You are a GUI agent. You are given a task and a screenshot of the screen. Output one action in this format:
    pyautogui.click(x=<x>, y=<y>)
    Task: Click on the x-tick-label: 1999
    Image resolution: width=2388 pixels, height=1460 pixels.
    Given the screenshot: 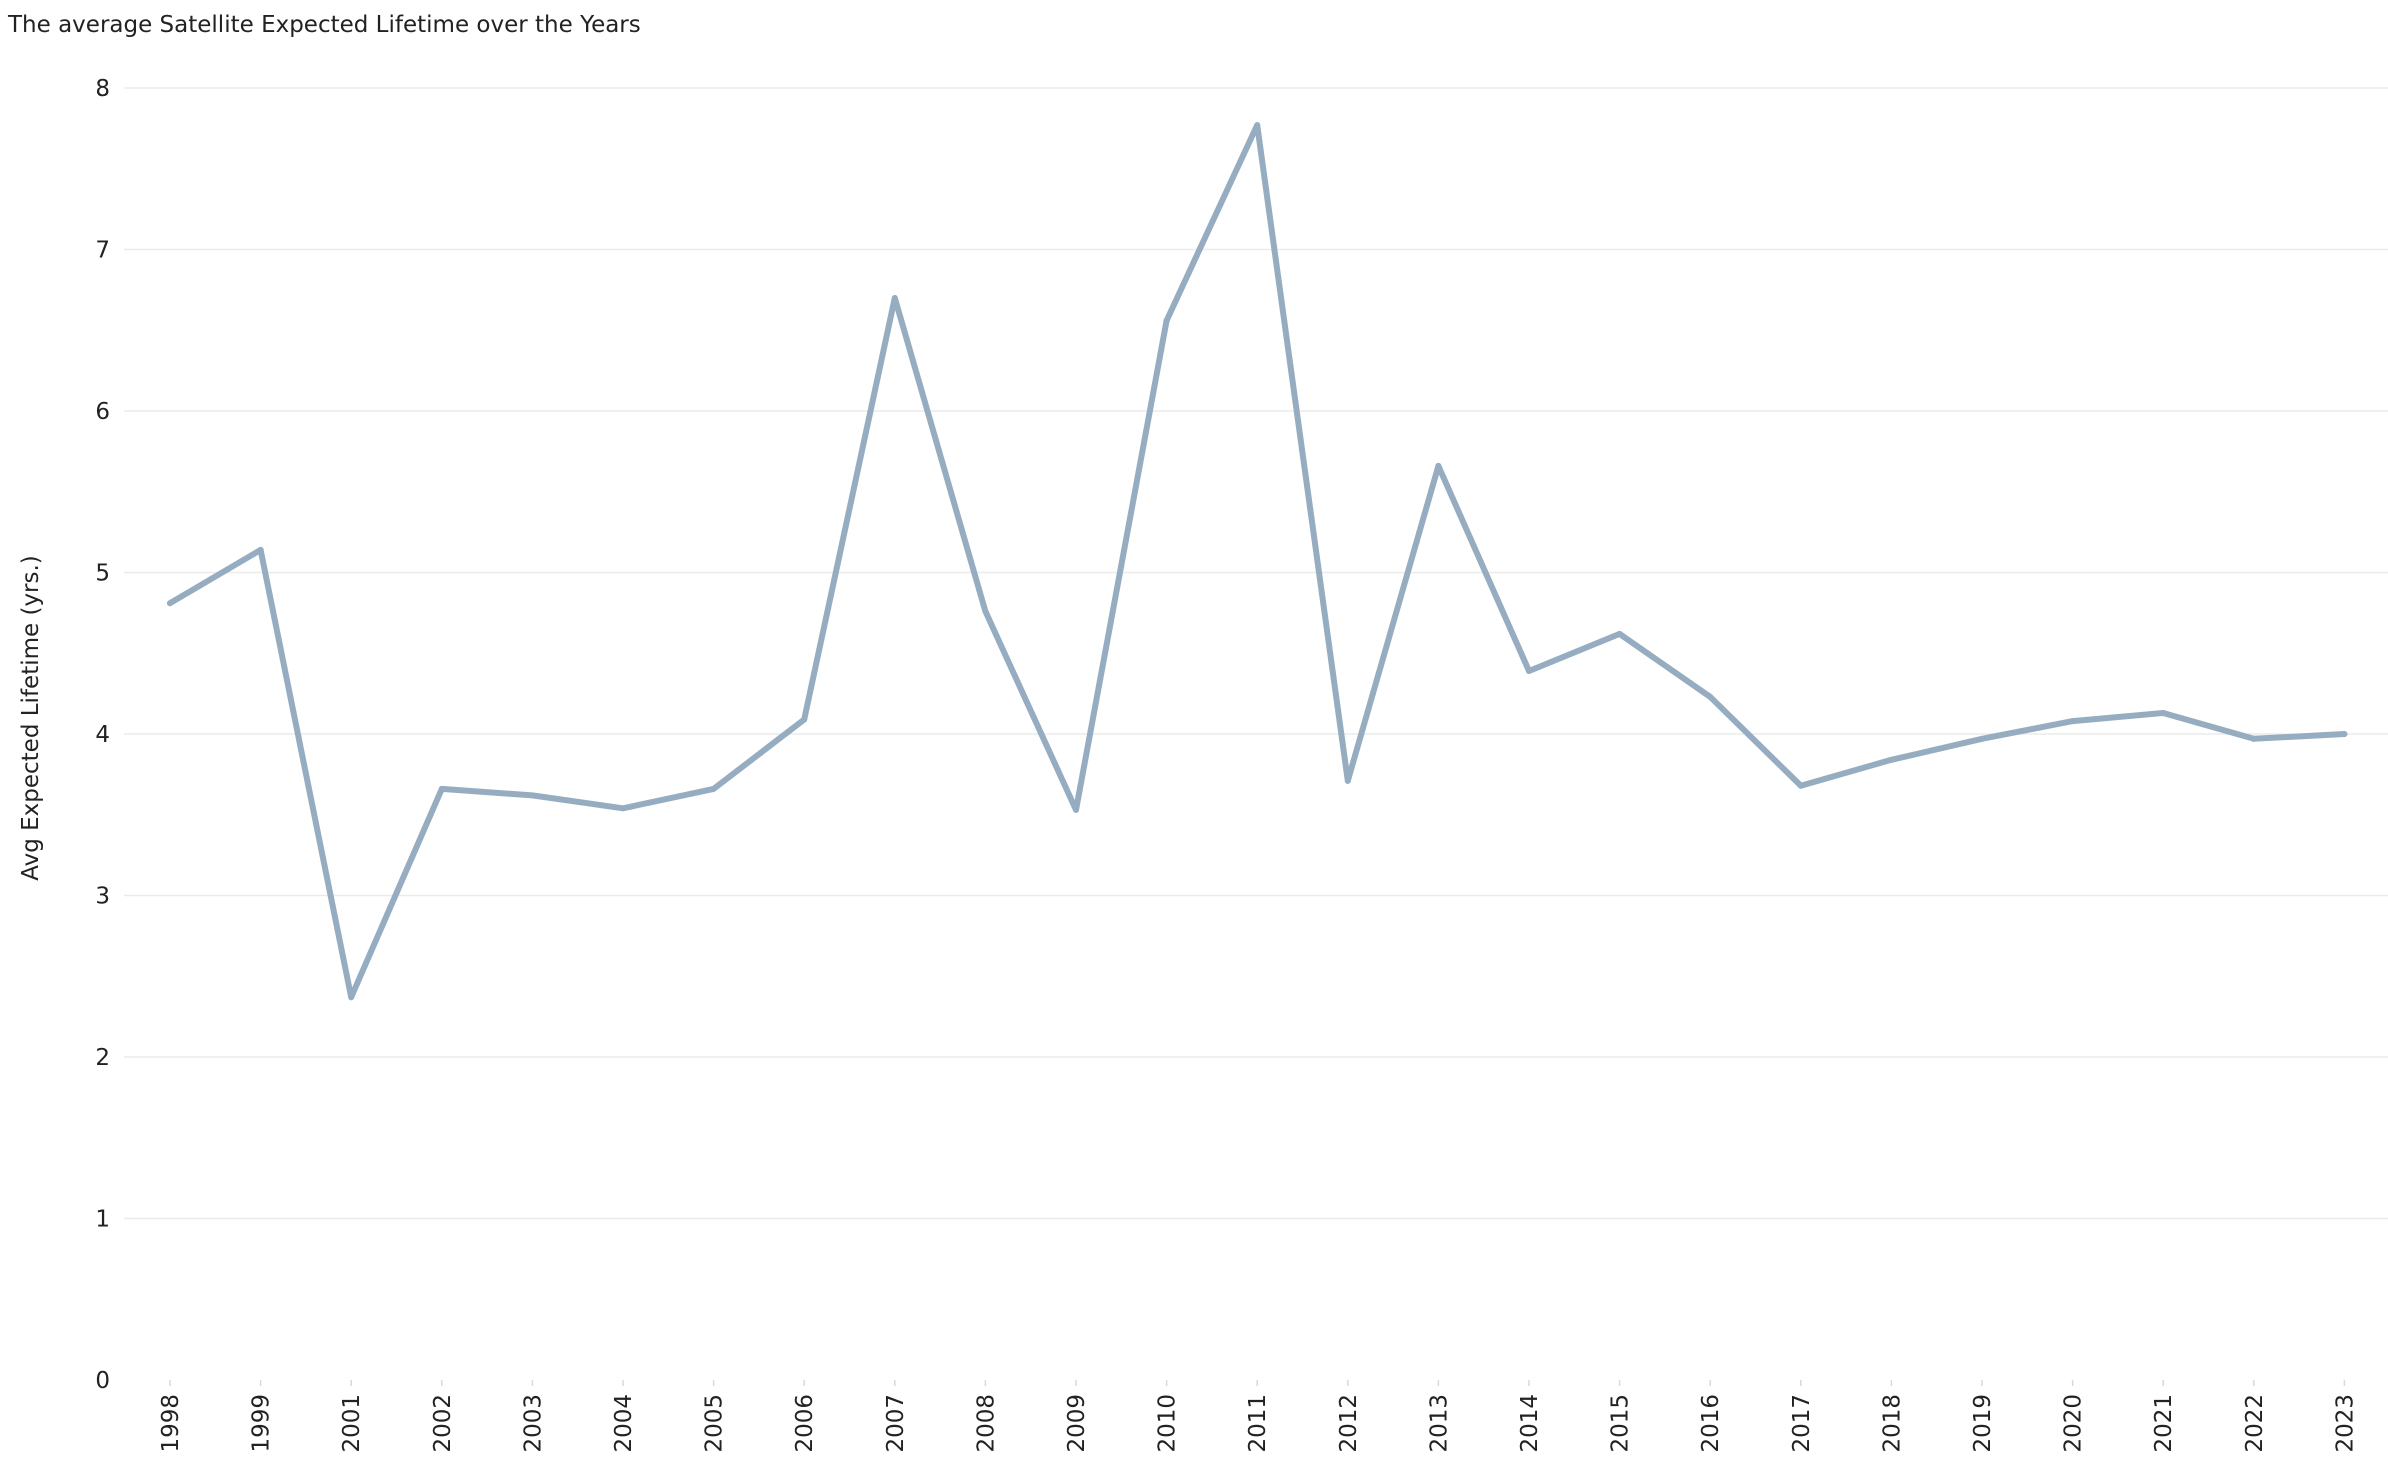 What is the action you would take?
    pyautogui.click(x=262, y=1423)
    